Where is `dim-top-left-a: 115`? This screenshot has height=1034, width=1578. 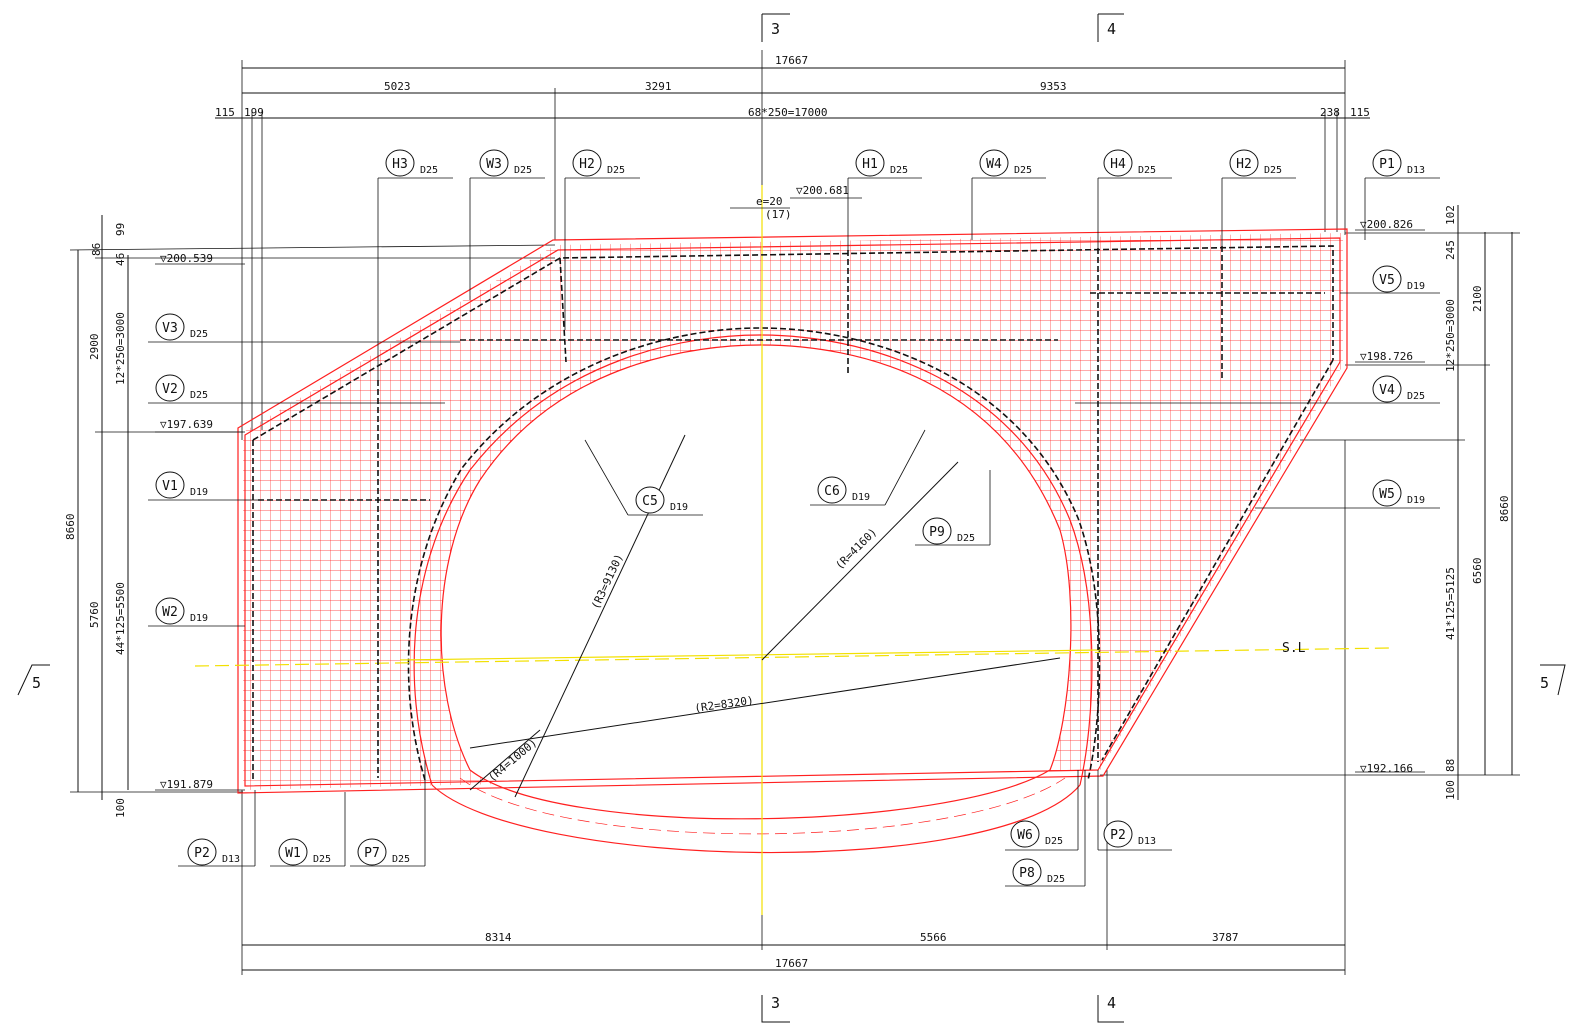 dim-top-left-a: 115 is located at coordinates (225, 112).